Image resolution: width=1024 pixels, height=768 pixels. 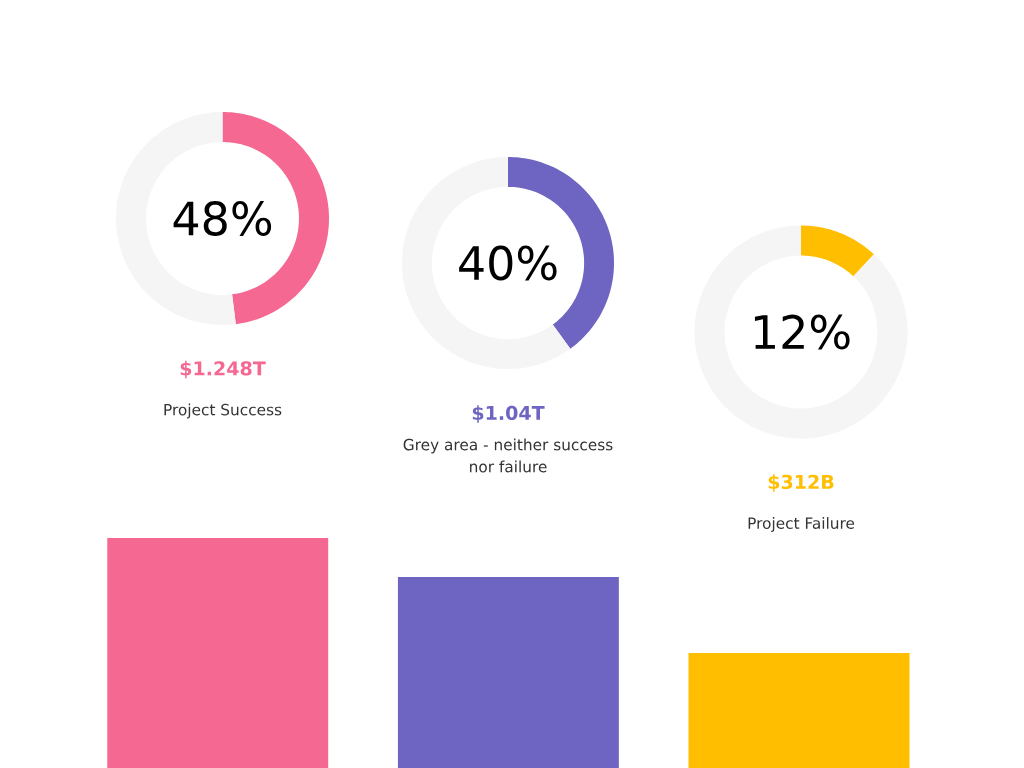 I want to click on text: Grey area - neither success nor failure, so click(x=508, y=455).